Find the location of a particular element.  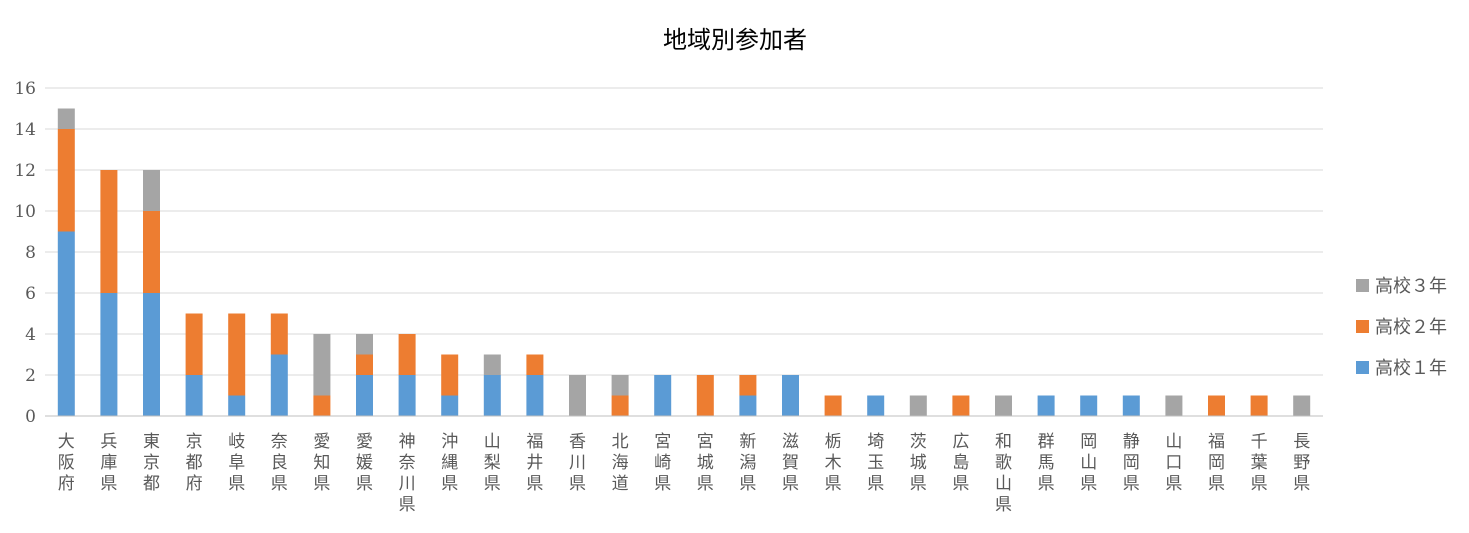

y-tick-label: 6 is located at coordinates (30, 294).